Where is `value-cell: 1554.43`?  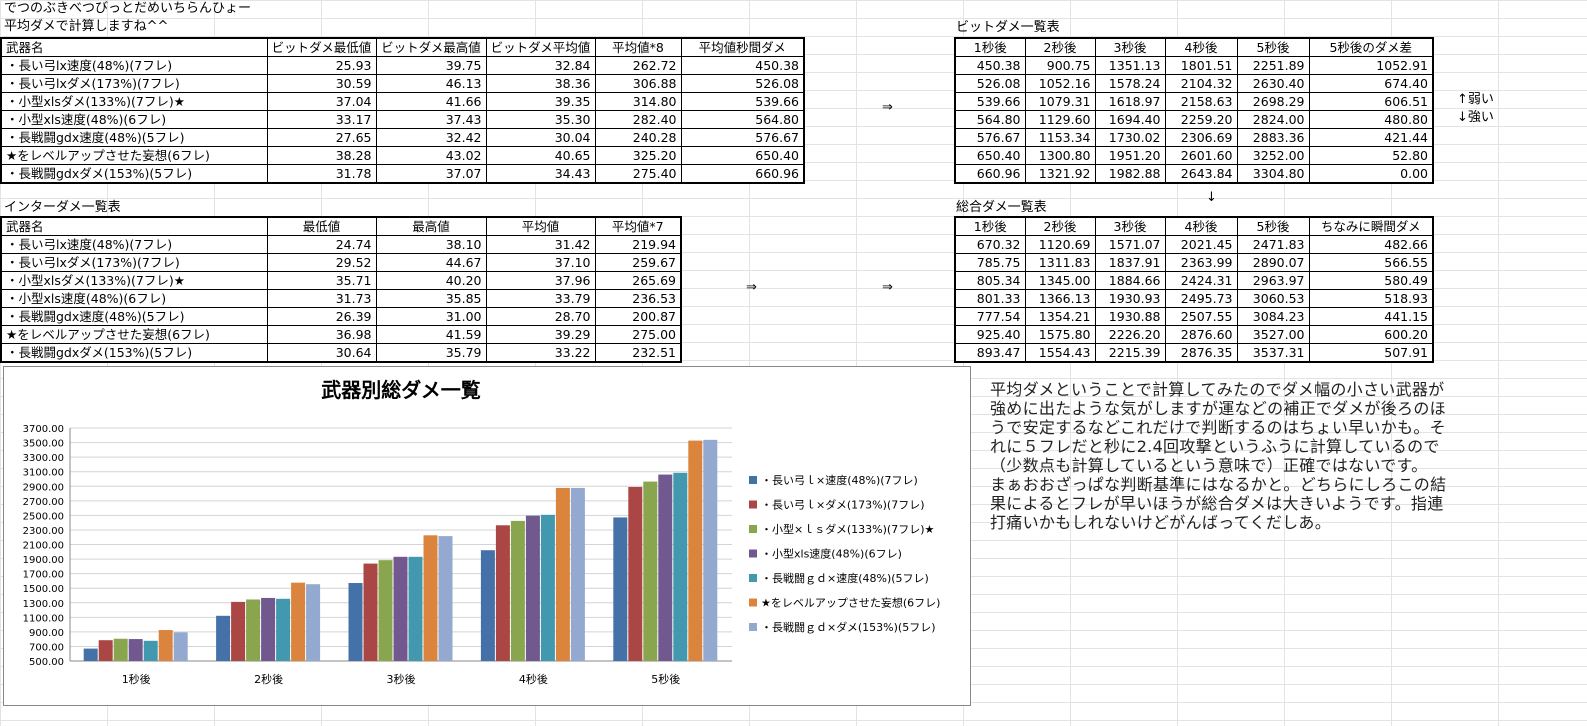 value-cell: 1554.43 is located at coordinates (1060, 353).